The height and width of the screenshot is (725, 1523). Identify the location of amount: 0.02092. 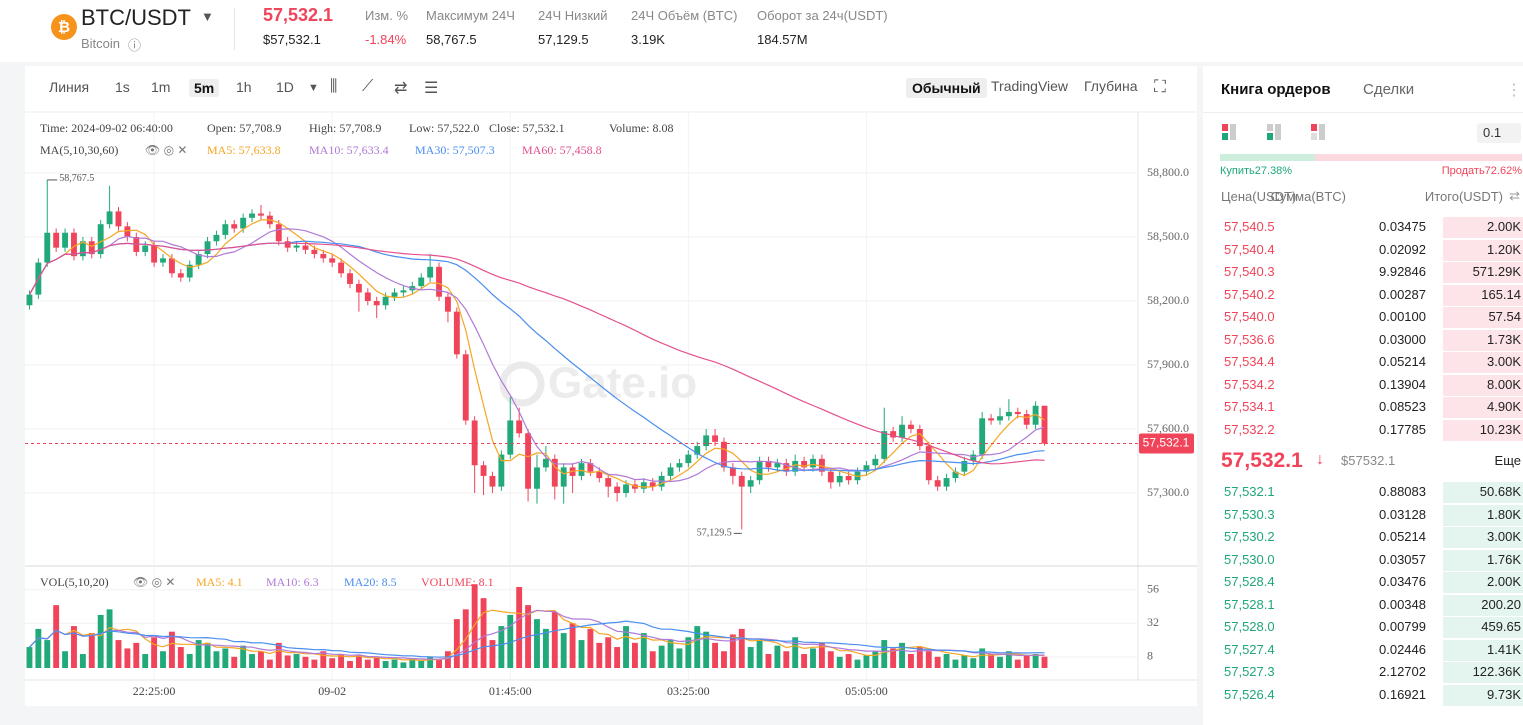
(1402, 249).